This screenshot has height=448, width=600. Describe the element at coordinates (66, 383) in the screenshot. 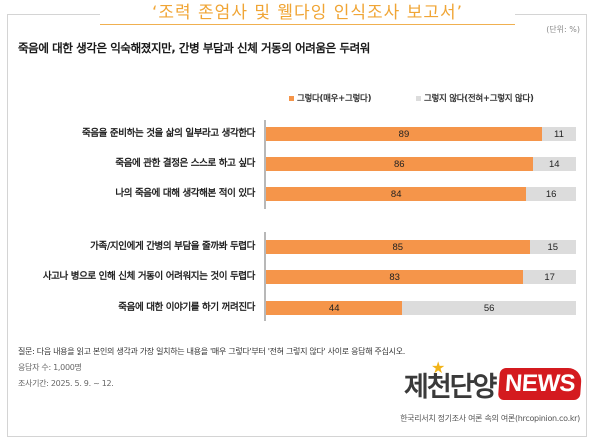

I see `footnote-period: 조사기간: 2025. 5. 9. ~ 12.` at that location.